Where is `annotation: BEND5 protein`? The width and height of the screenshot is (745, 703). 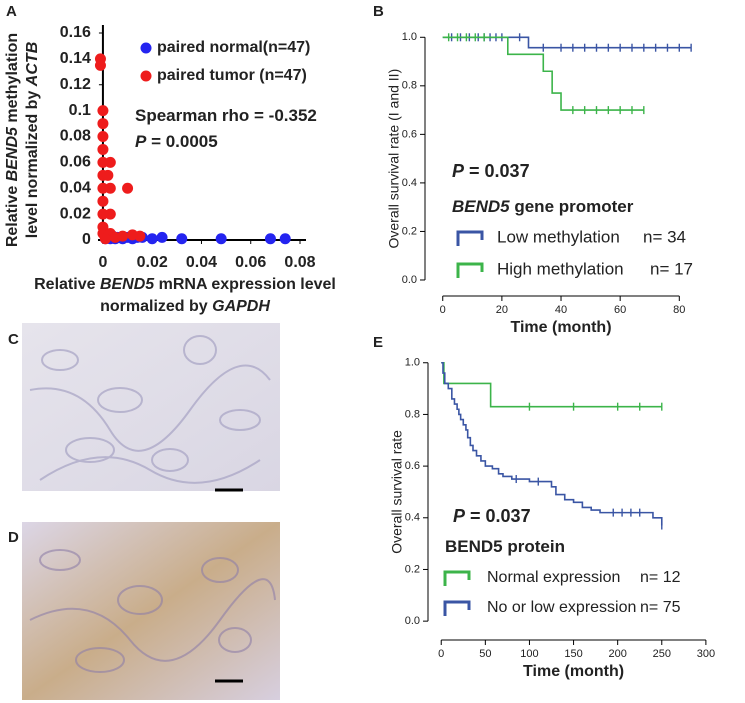
annotation: BEND5 protein is located at coordinates (505, 546).